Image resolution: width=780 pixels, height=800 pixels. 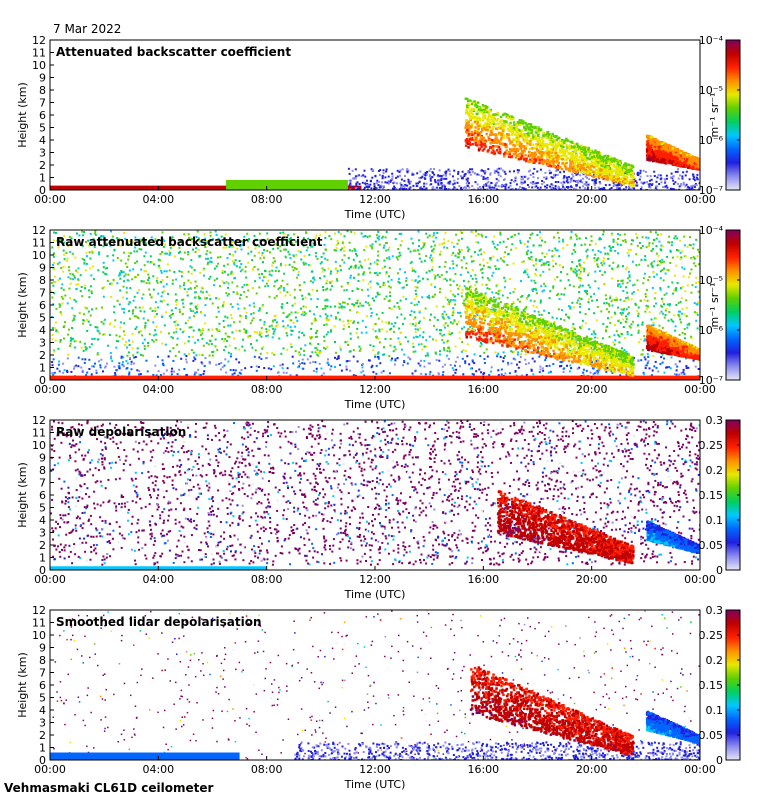 What do you see at coordinates (39, 65) in the screenshot?
I see `y-tick-label: 10` at bounding box center [39, 65].